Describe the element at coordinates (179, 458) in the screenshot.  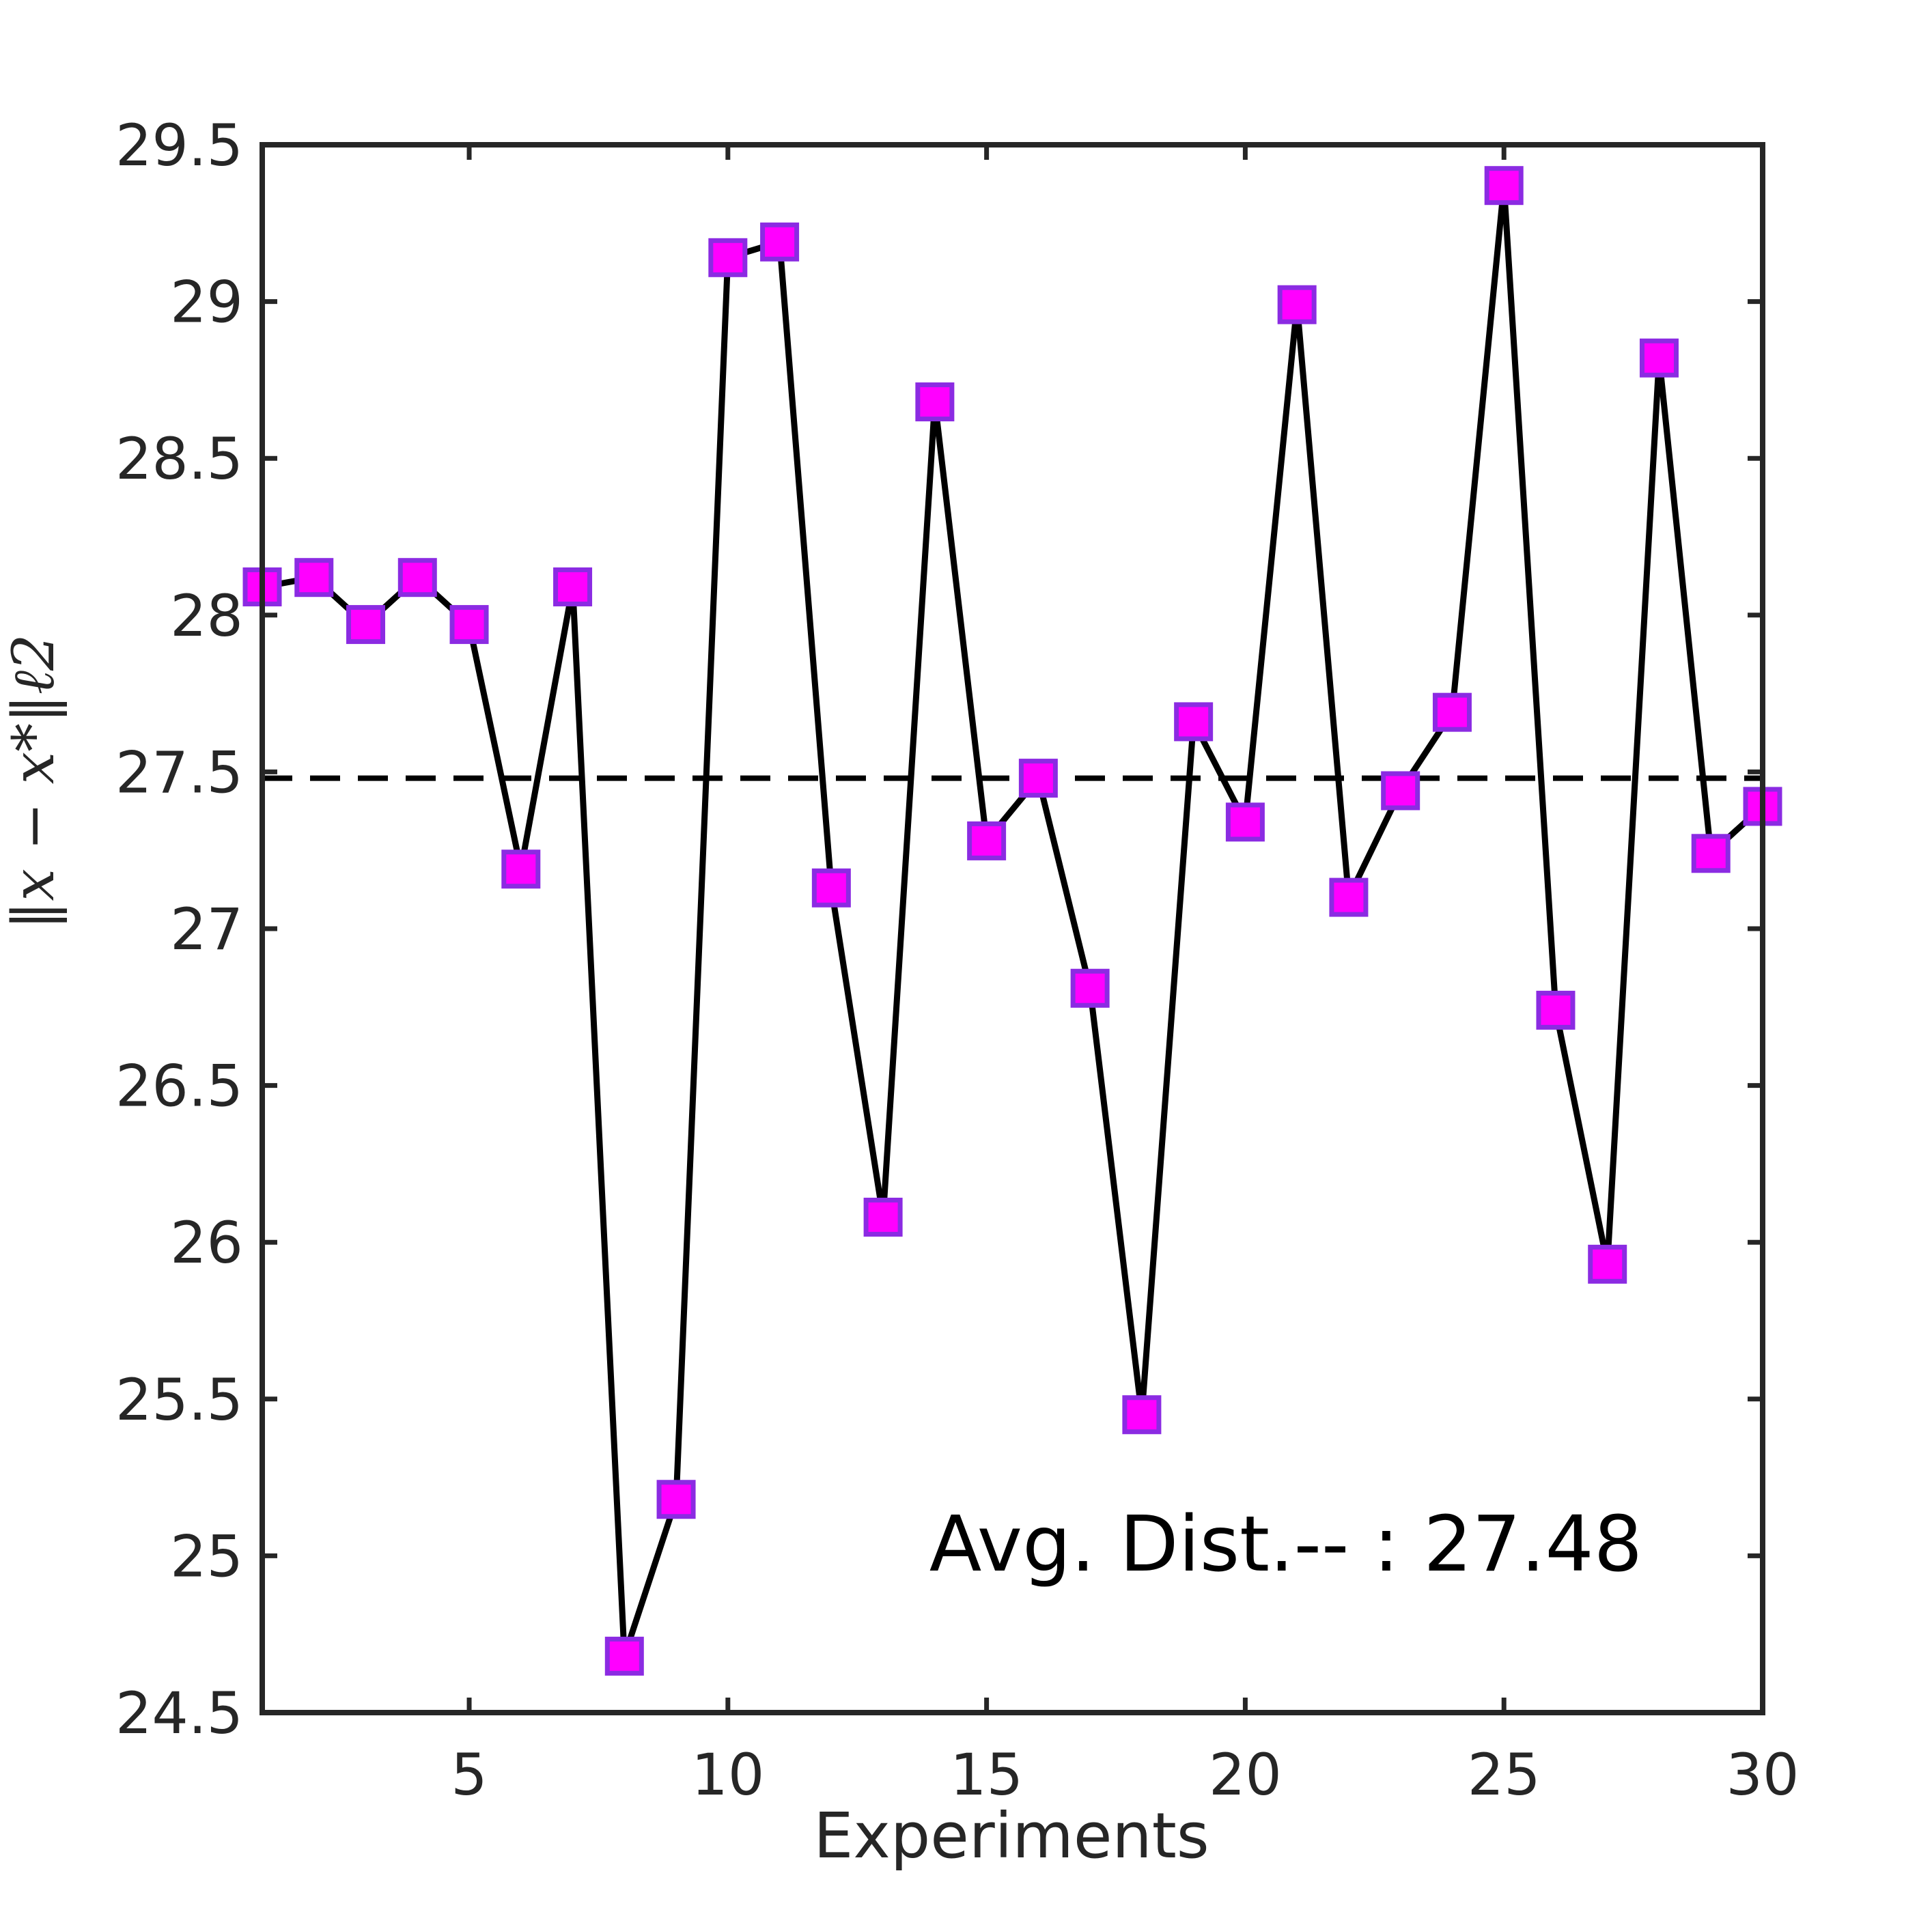
I see `y-tick-label: 28.5` at that location.